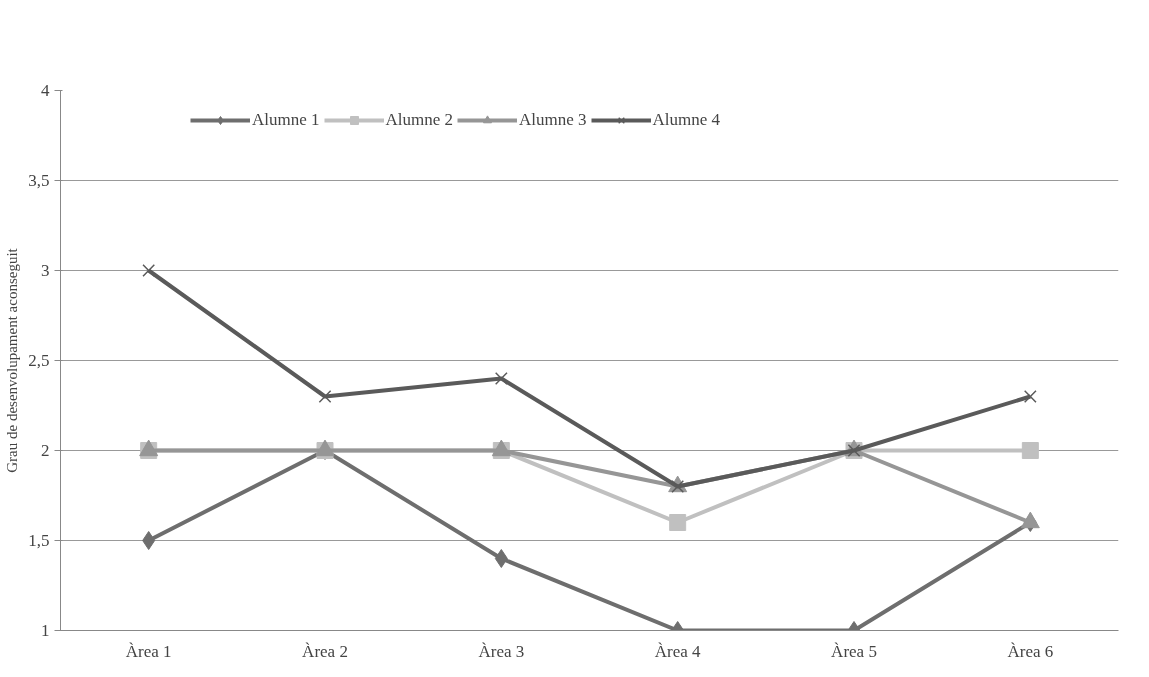  I want to click on y-tick-label: 2, so click(45, 450).